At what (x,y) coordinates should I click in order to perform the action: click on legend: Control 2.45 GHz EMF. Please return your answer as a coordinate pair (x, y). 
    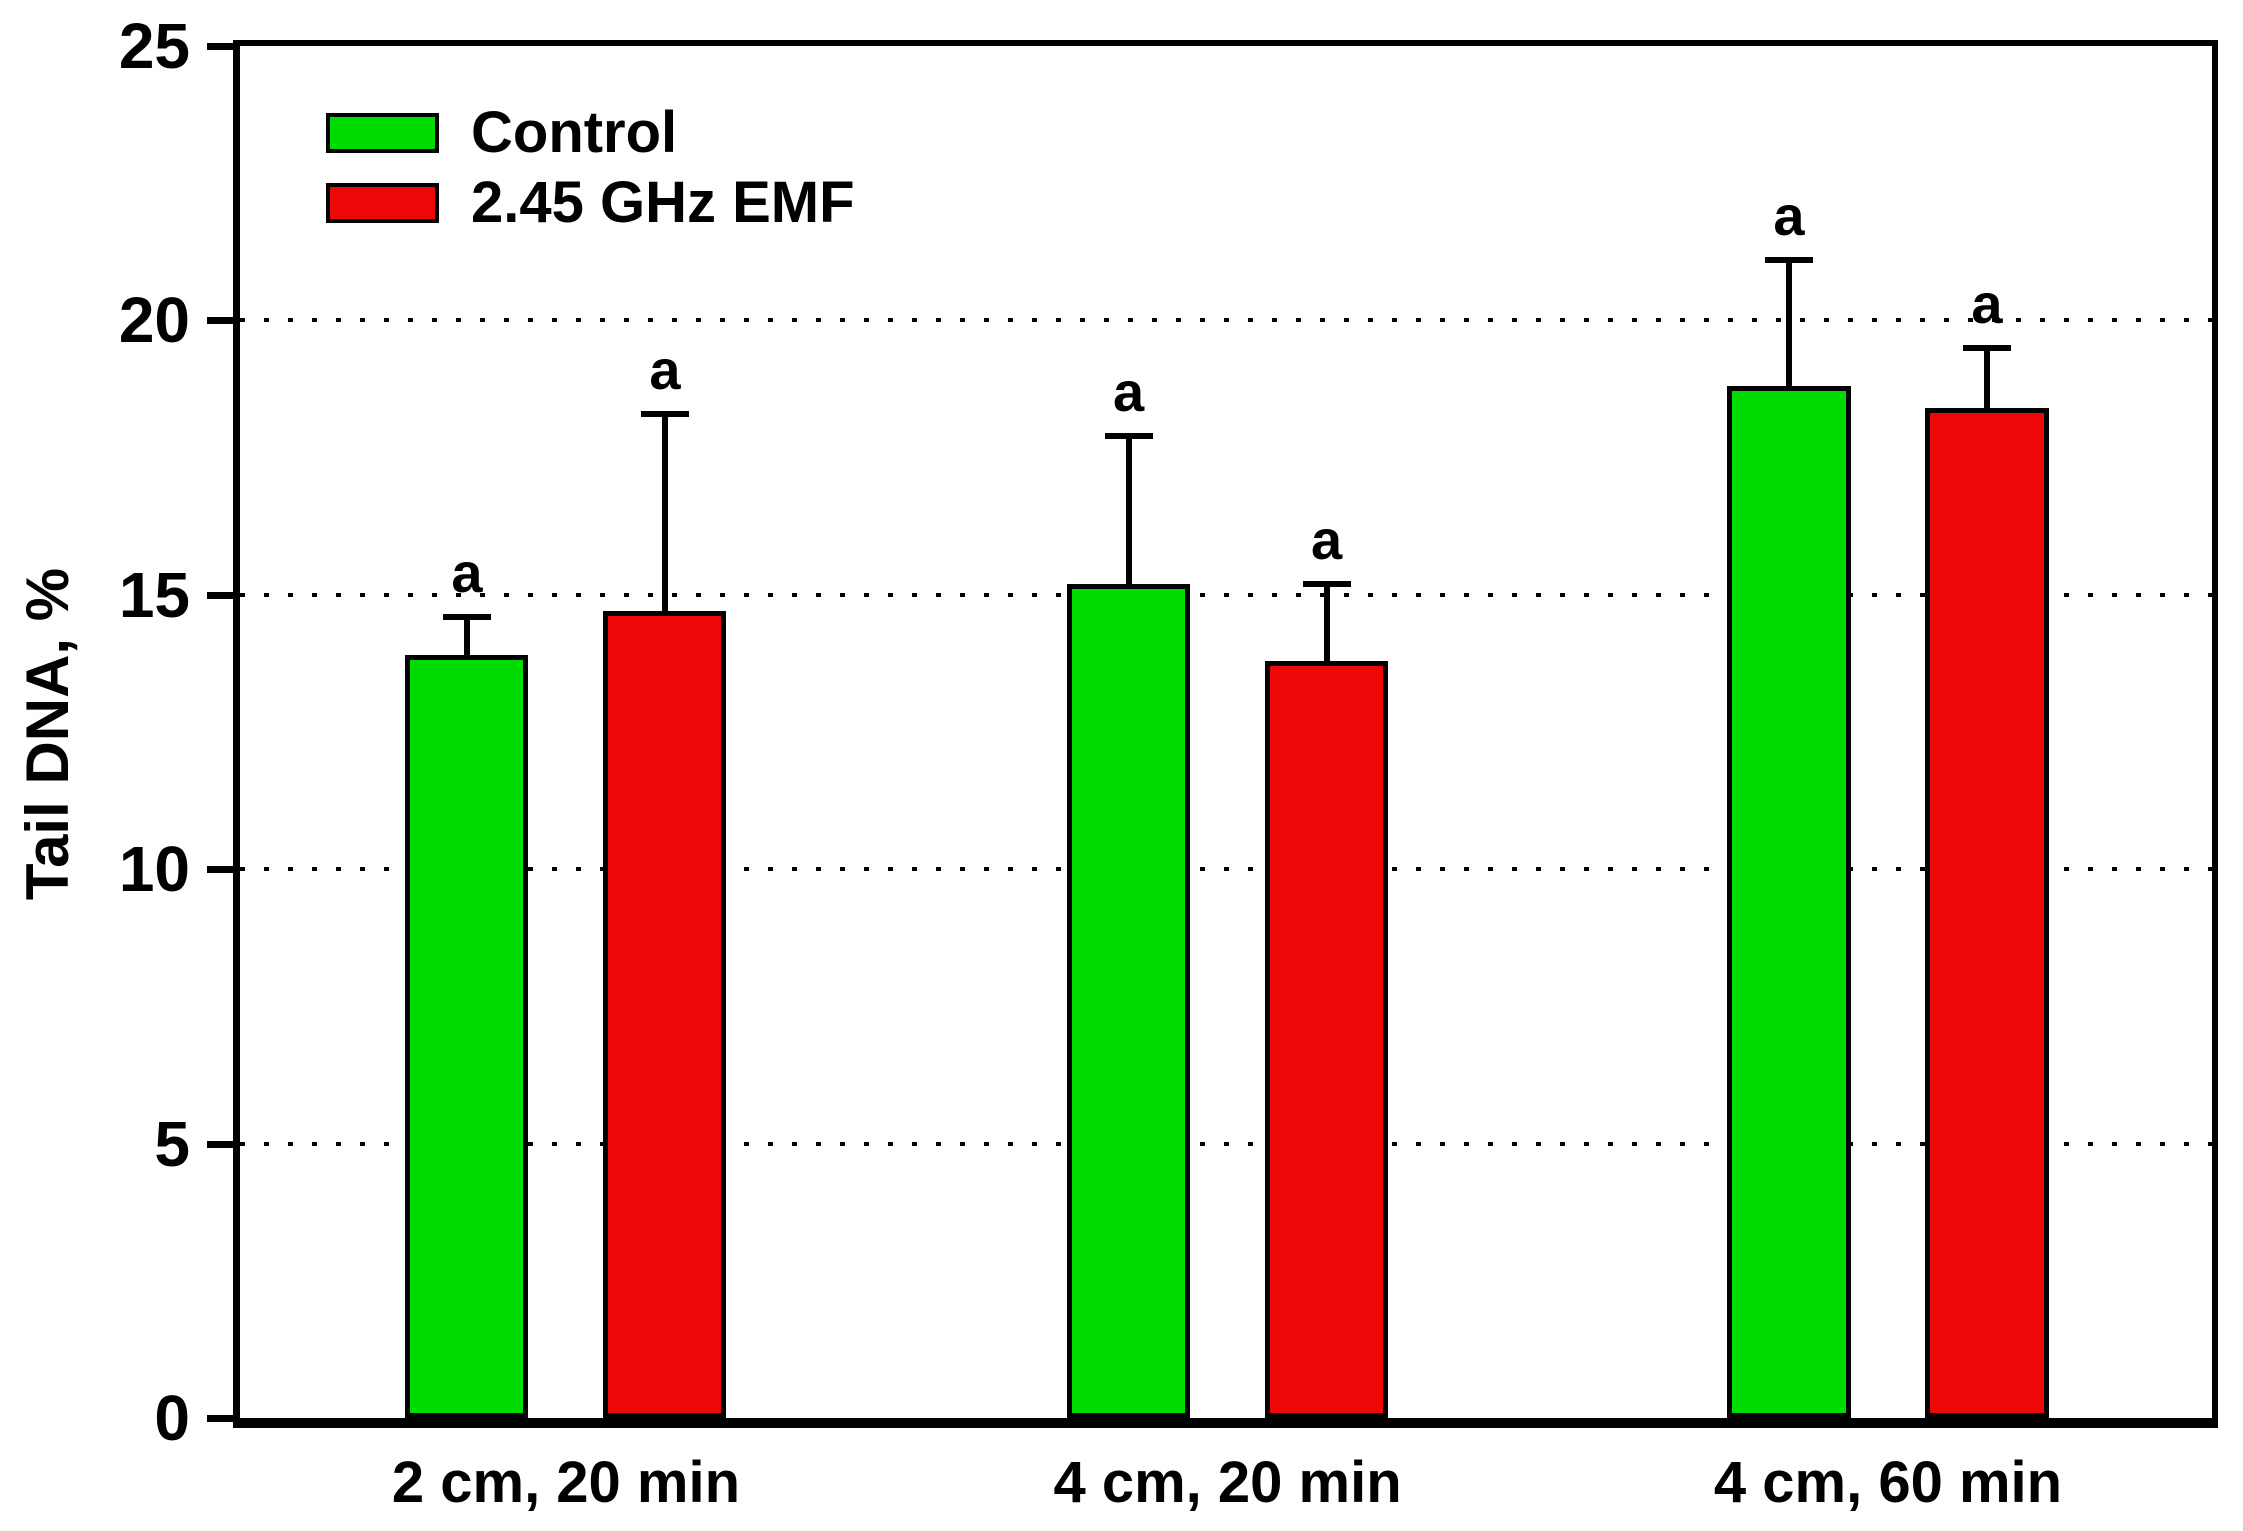
    Looking at the image, I should click on (590, 178).